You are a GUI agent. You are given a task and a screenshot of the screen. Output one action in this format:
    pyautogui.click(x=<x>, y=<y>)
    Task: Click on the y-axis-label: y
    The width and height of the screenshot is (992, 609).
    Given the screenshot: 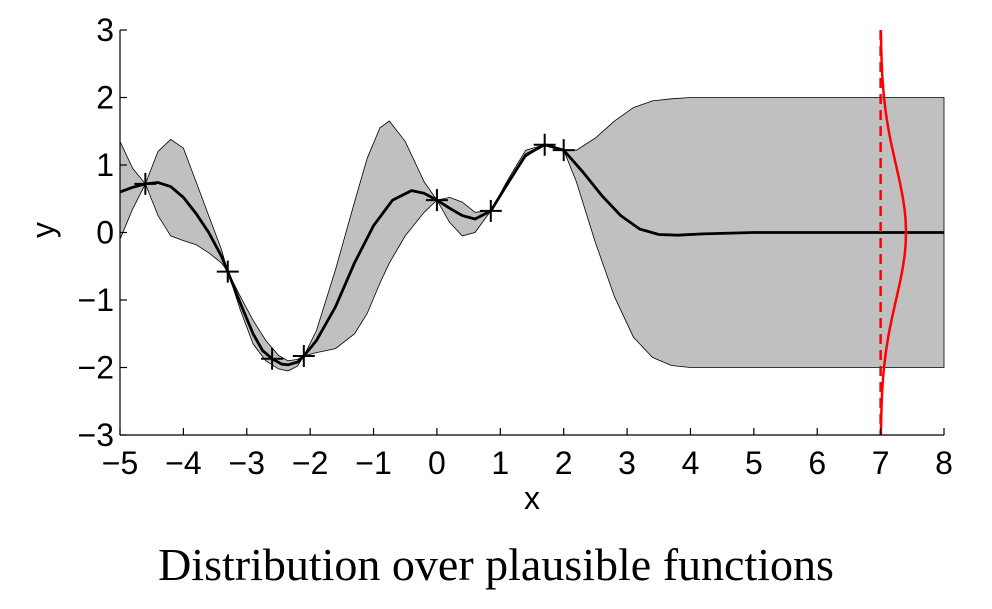 What is the action you would take?
    pyautogui.click(x=43, y=230)
    